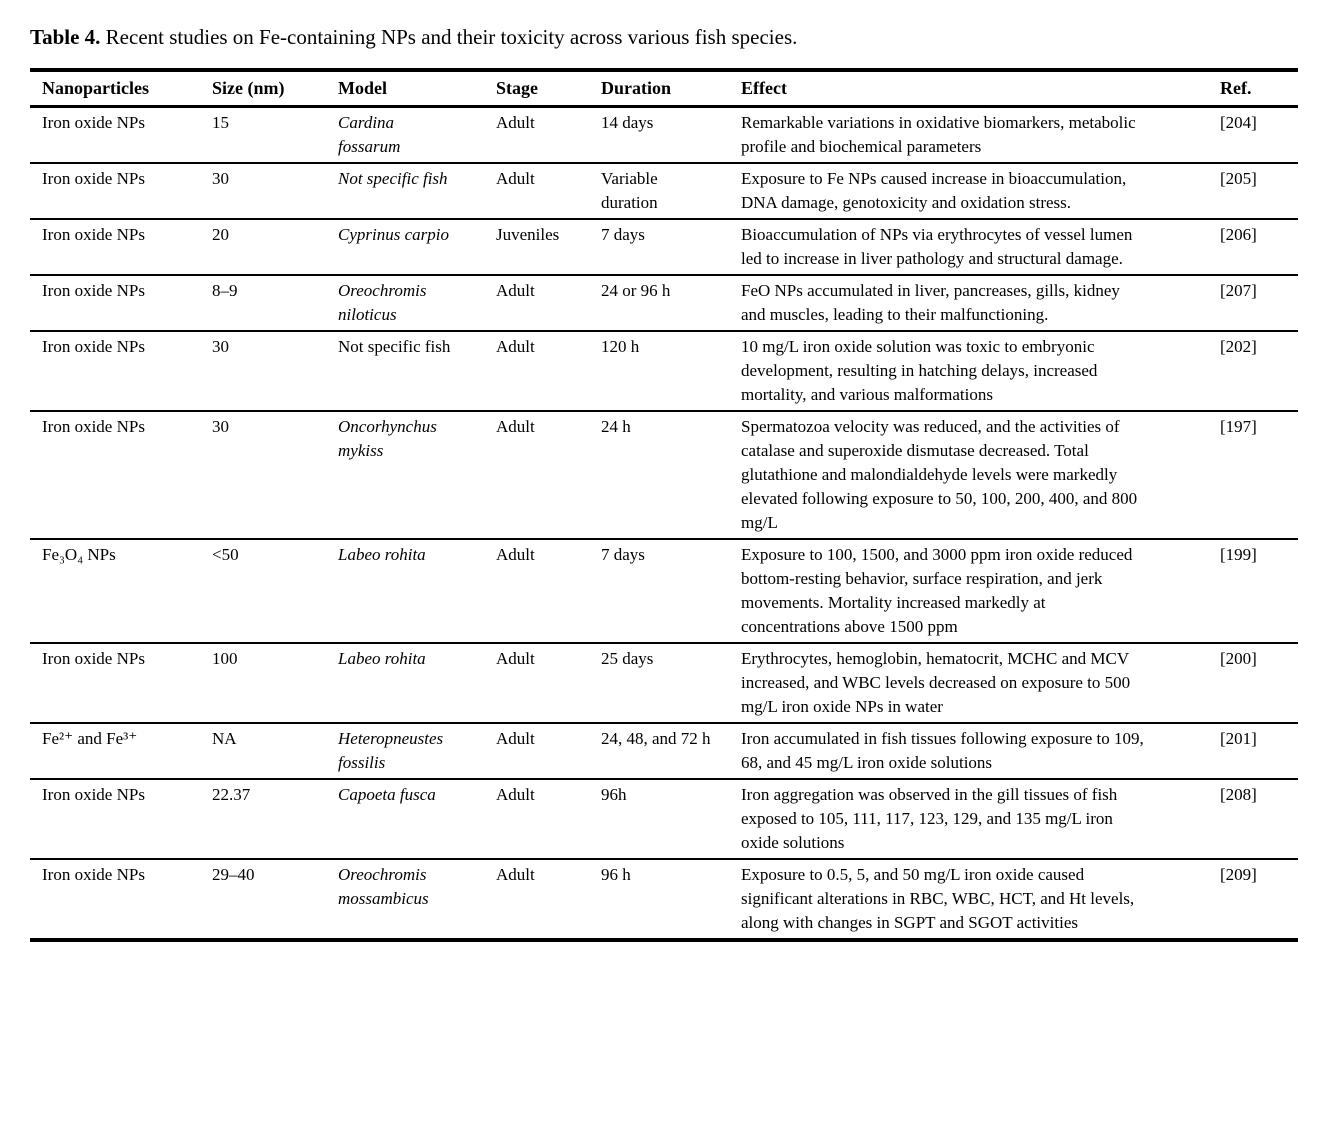  I want to click on cell-size: 15, so click(275, 135).